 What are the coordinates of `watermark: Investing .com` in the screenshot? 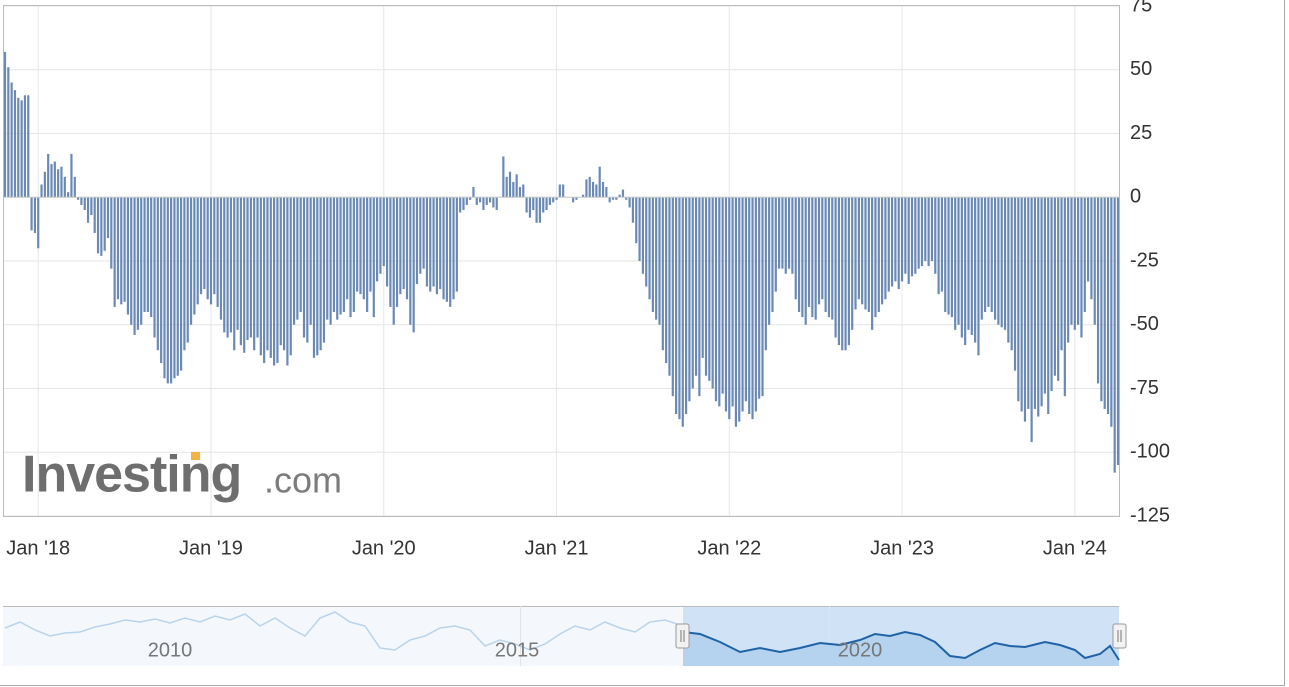 It's located at (182, 475).